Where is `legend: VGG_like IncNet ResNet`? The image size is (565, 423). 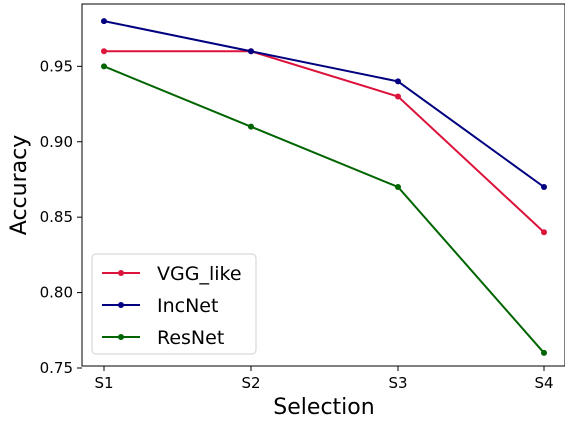 legend: VGG_like IncNet ResNet is located at coordinates (174, 304).